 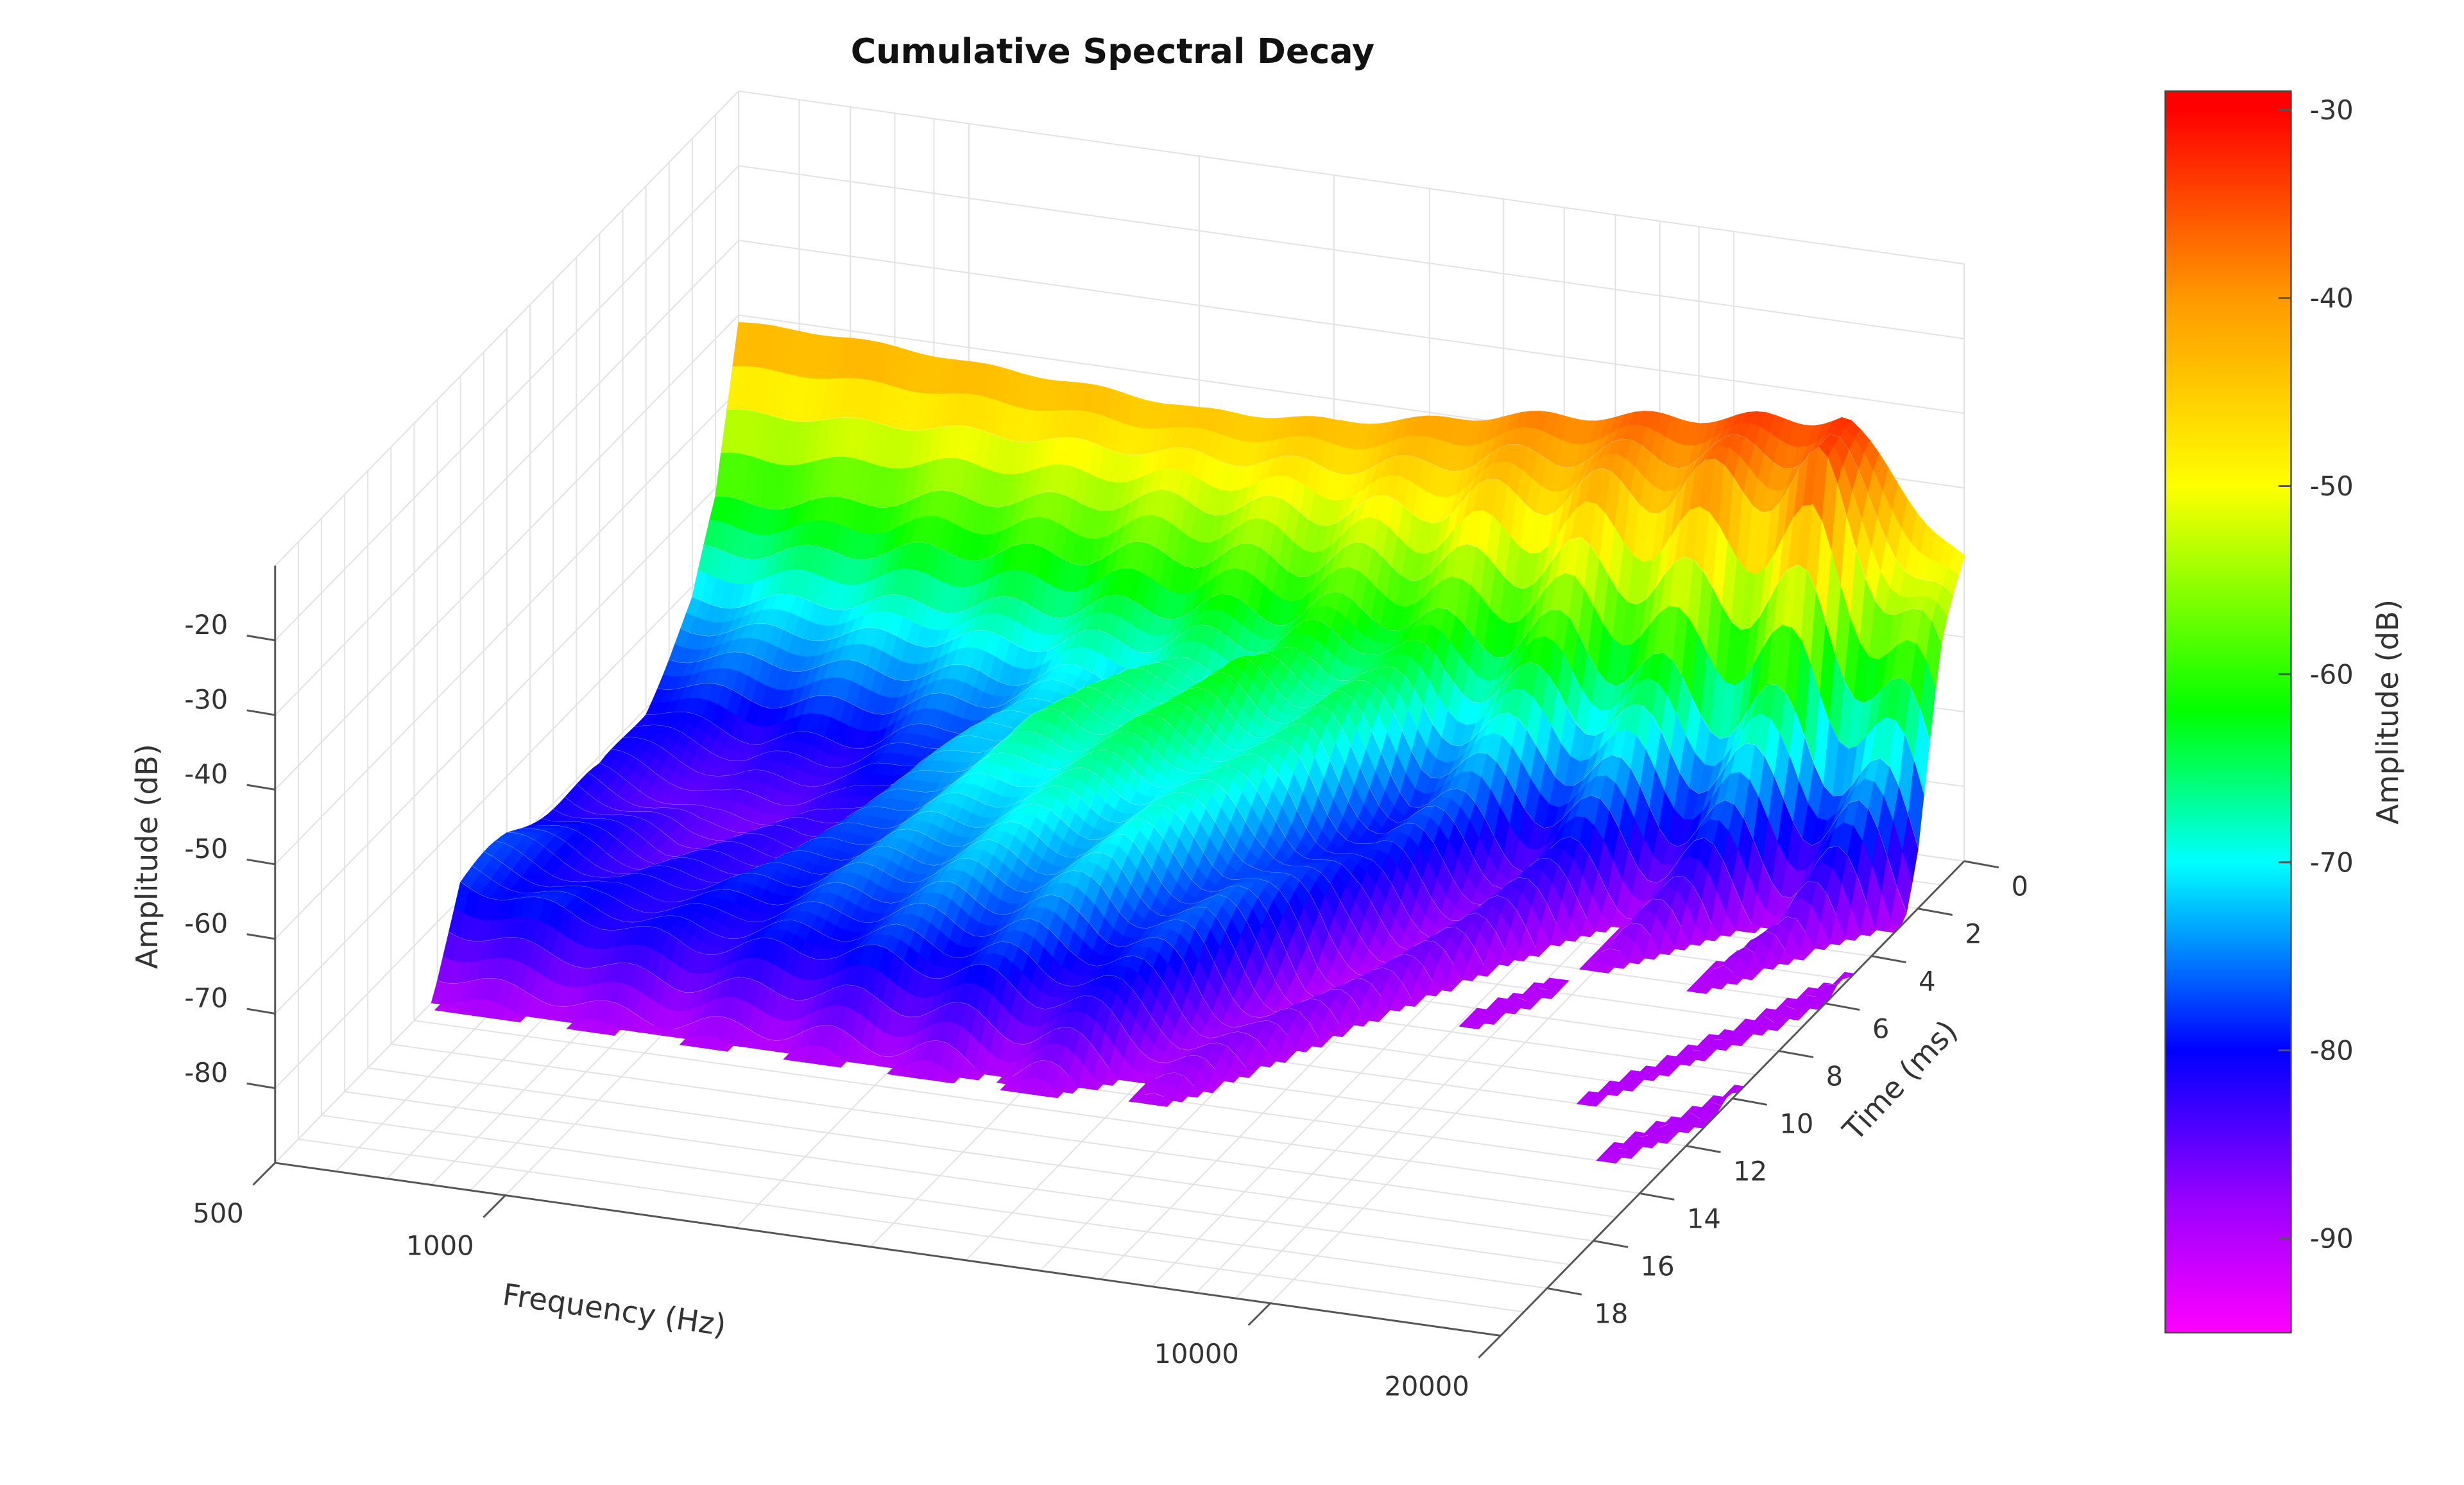 I want to click on chart-title: Cumulative Spectral Decay, so click(x=1113, y=51).